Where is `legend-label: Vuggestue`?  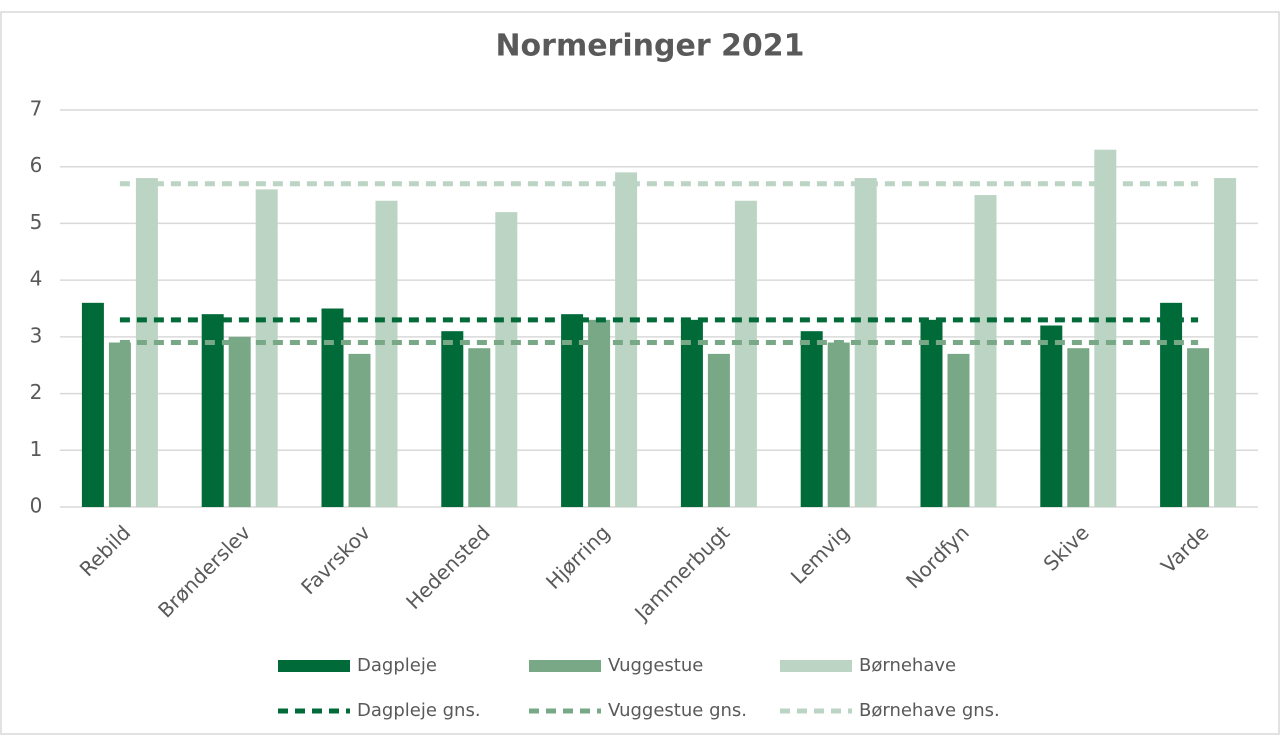 legend-label: Vuggestue is located at coordinates (655, 665).